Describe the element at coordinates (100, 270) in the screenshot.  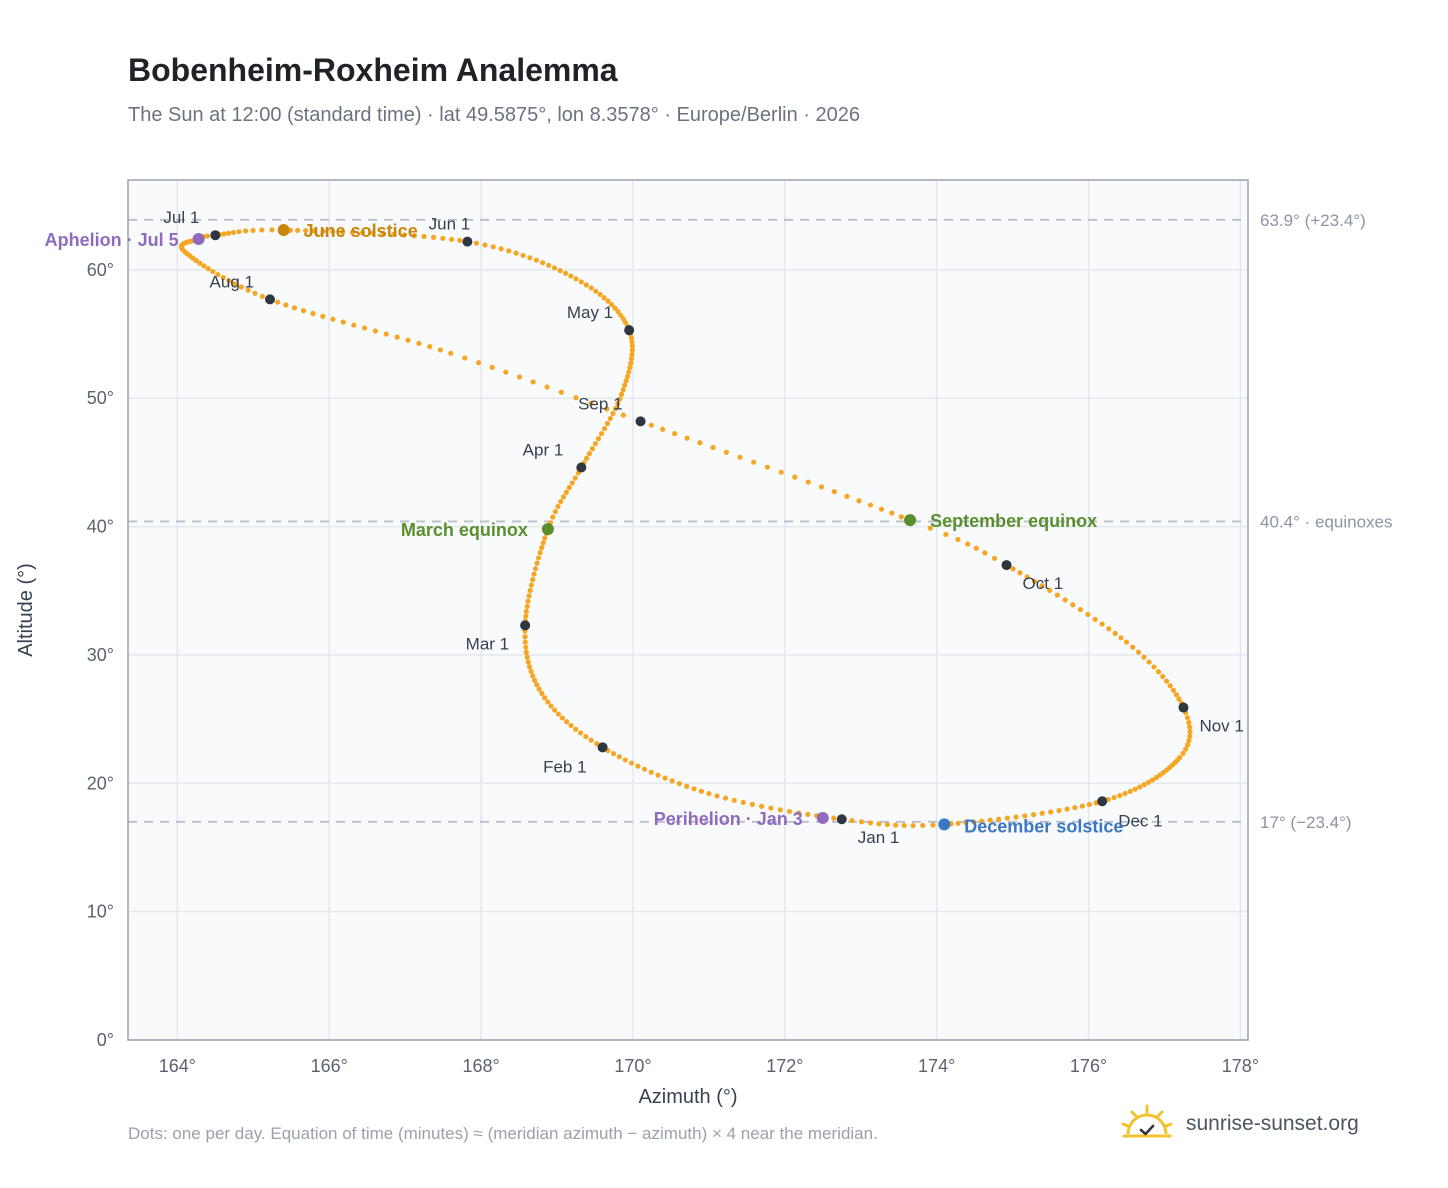
I see `y-tick-label: 60°` at that location.